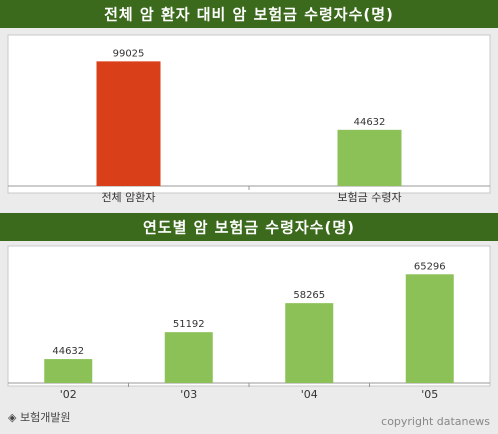 The width and height of the screenshot is (498, 434). What do you see at coordinates (429, 394) in the screenshot?
I see `x-tick-label: '05` at bounding box center [429, 394].